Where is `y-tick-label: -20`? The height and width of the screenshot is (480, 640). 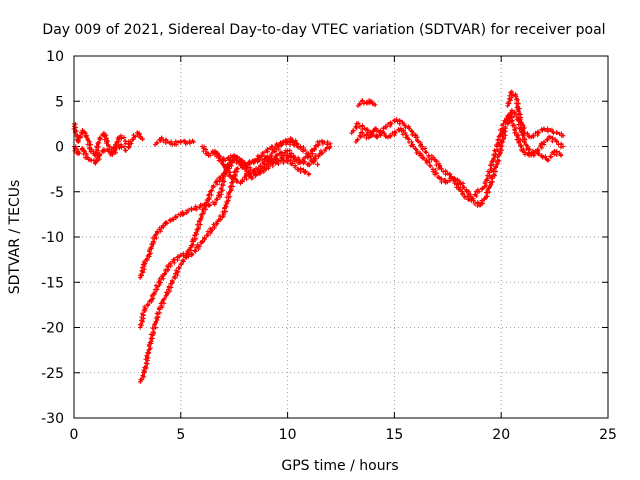 y-tick-label: -20 is located at coordinates (52, 329).